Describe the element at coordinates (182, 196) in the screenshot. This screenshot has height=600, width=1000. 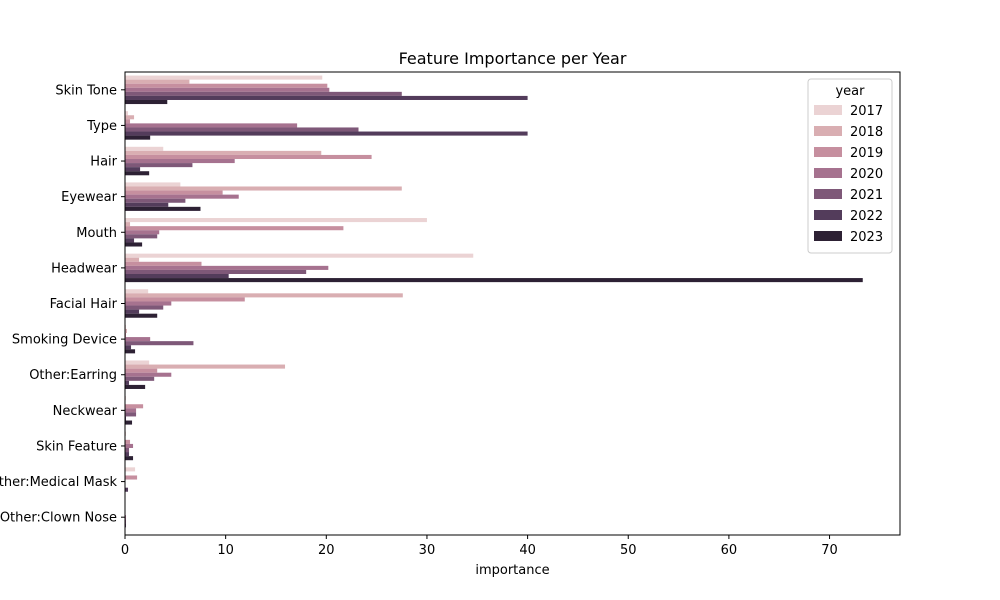
I see `bar-eyewear-2020` at that location.